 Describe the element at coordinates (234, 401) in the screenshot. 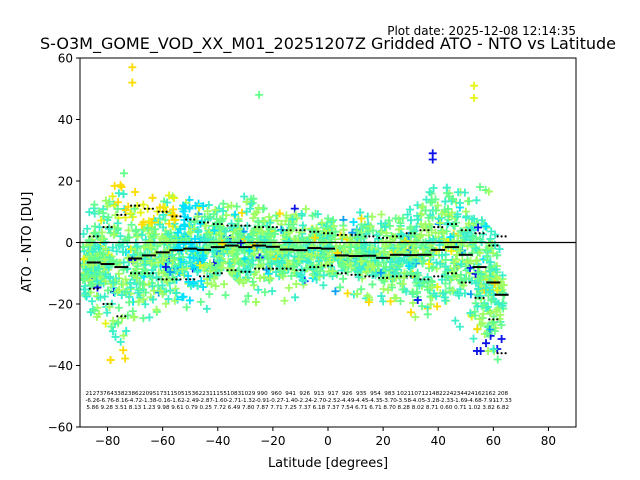

I see `stats-label: -2.71` at that location.